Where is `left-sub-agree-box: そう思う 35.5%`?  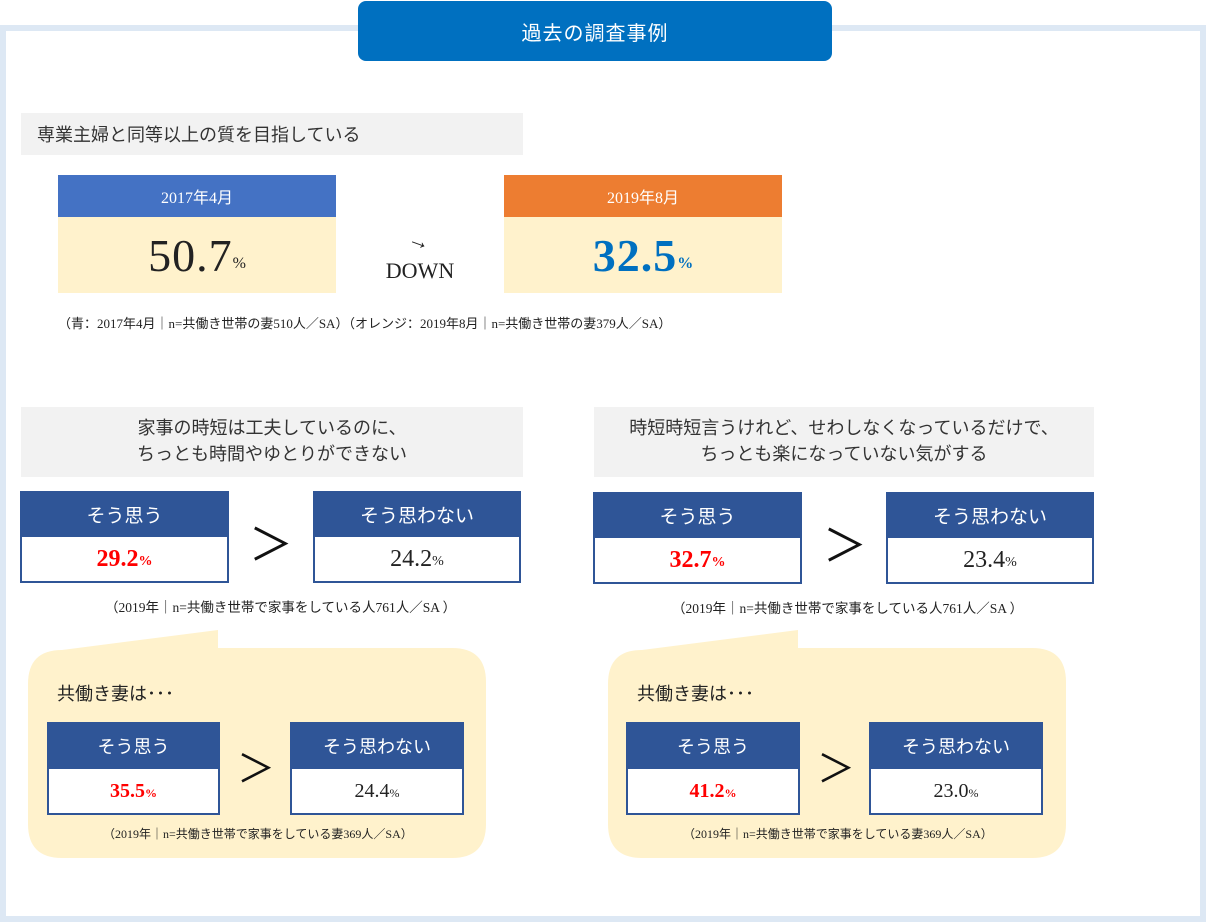
left-sub-agree-box: そう思う 35.5% is located at coordinates (133, 768).